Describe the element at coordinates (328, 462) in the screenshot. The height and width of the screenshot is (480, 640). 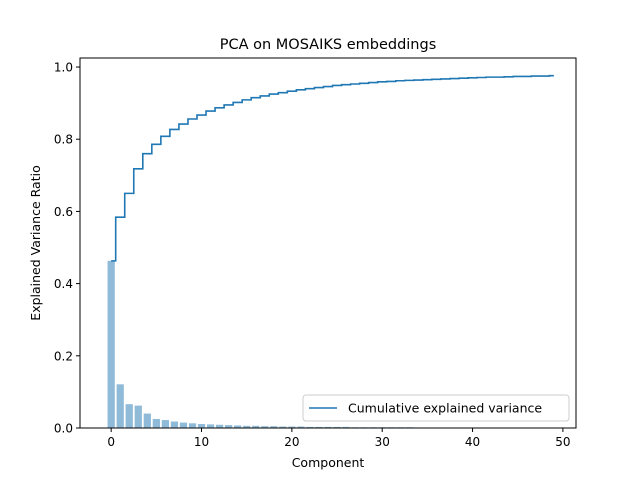
I see `x-axis-label: Component` at that location.